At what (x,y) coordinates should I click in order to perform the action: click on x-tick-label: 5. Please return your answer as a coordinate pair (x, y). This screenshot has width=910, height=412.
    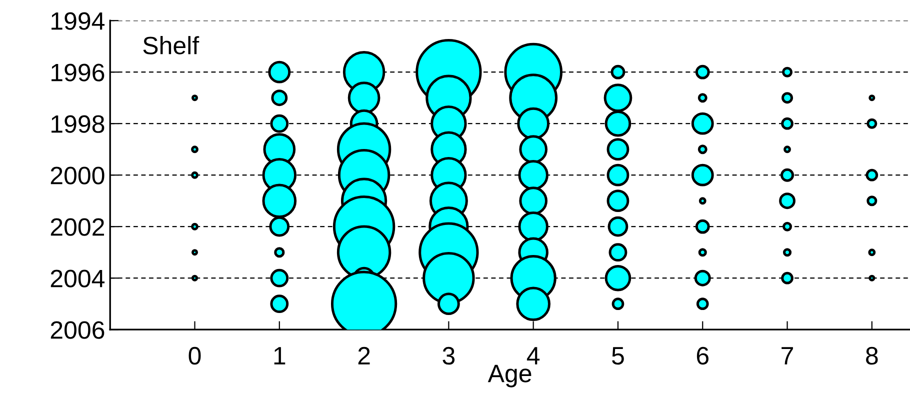
    Looking at the image, I should click on (618, 356).